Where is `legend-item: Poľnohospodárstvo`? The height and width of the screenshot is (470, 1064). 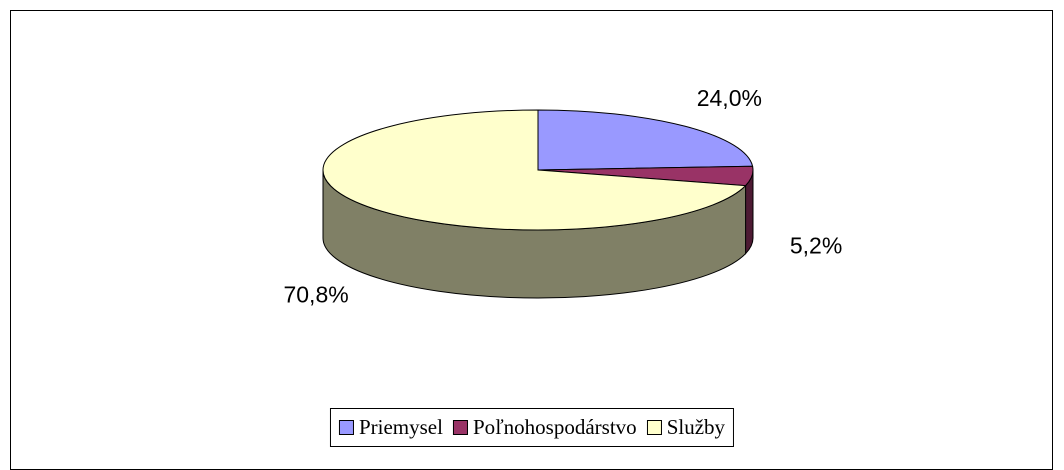
legend-item: Poľnohospodárstvo is located at coordinates (544, 427).